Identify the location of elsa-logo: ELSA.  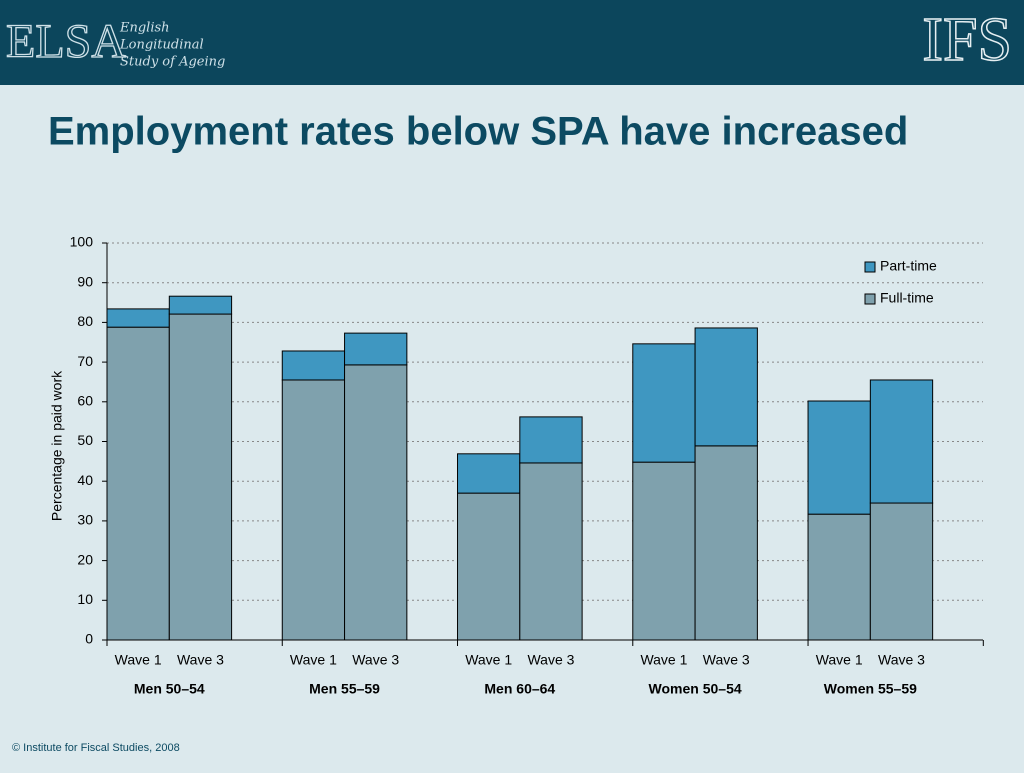
(66, 41).